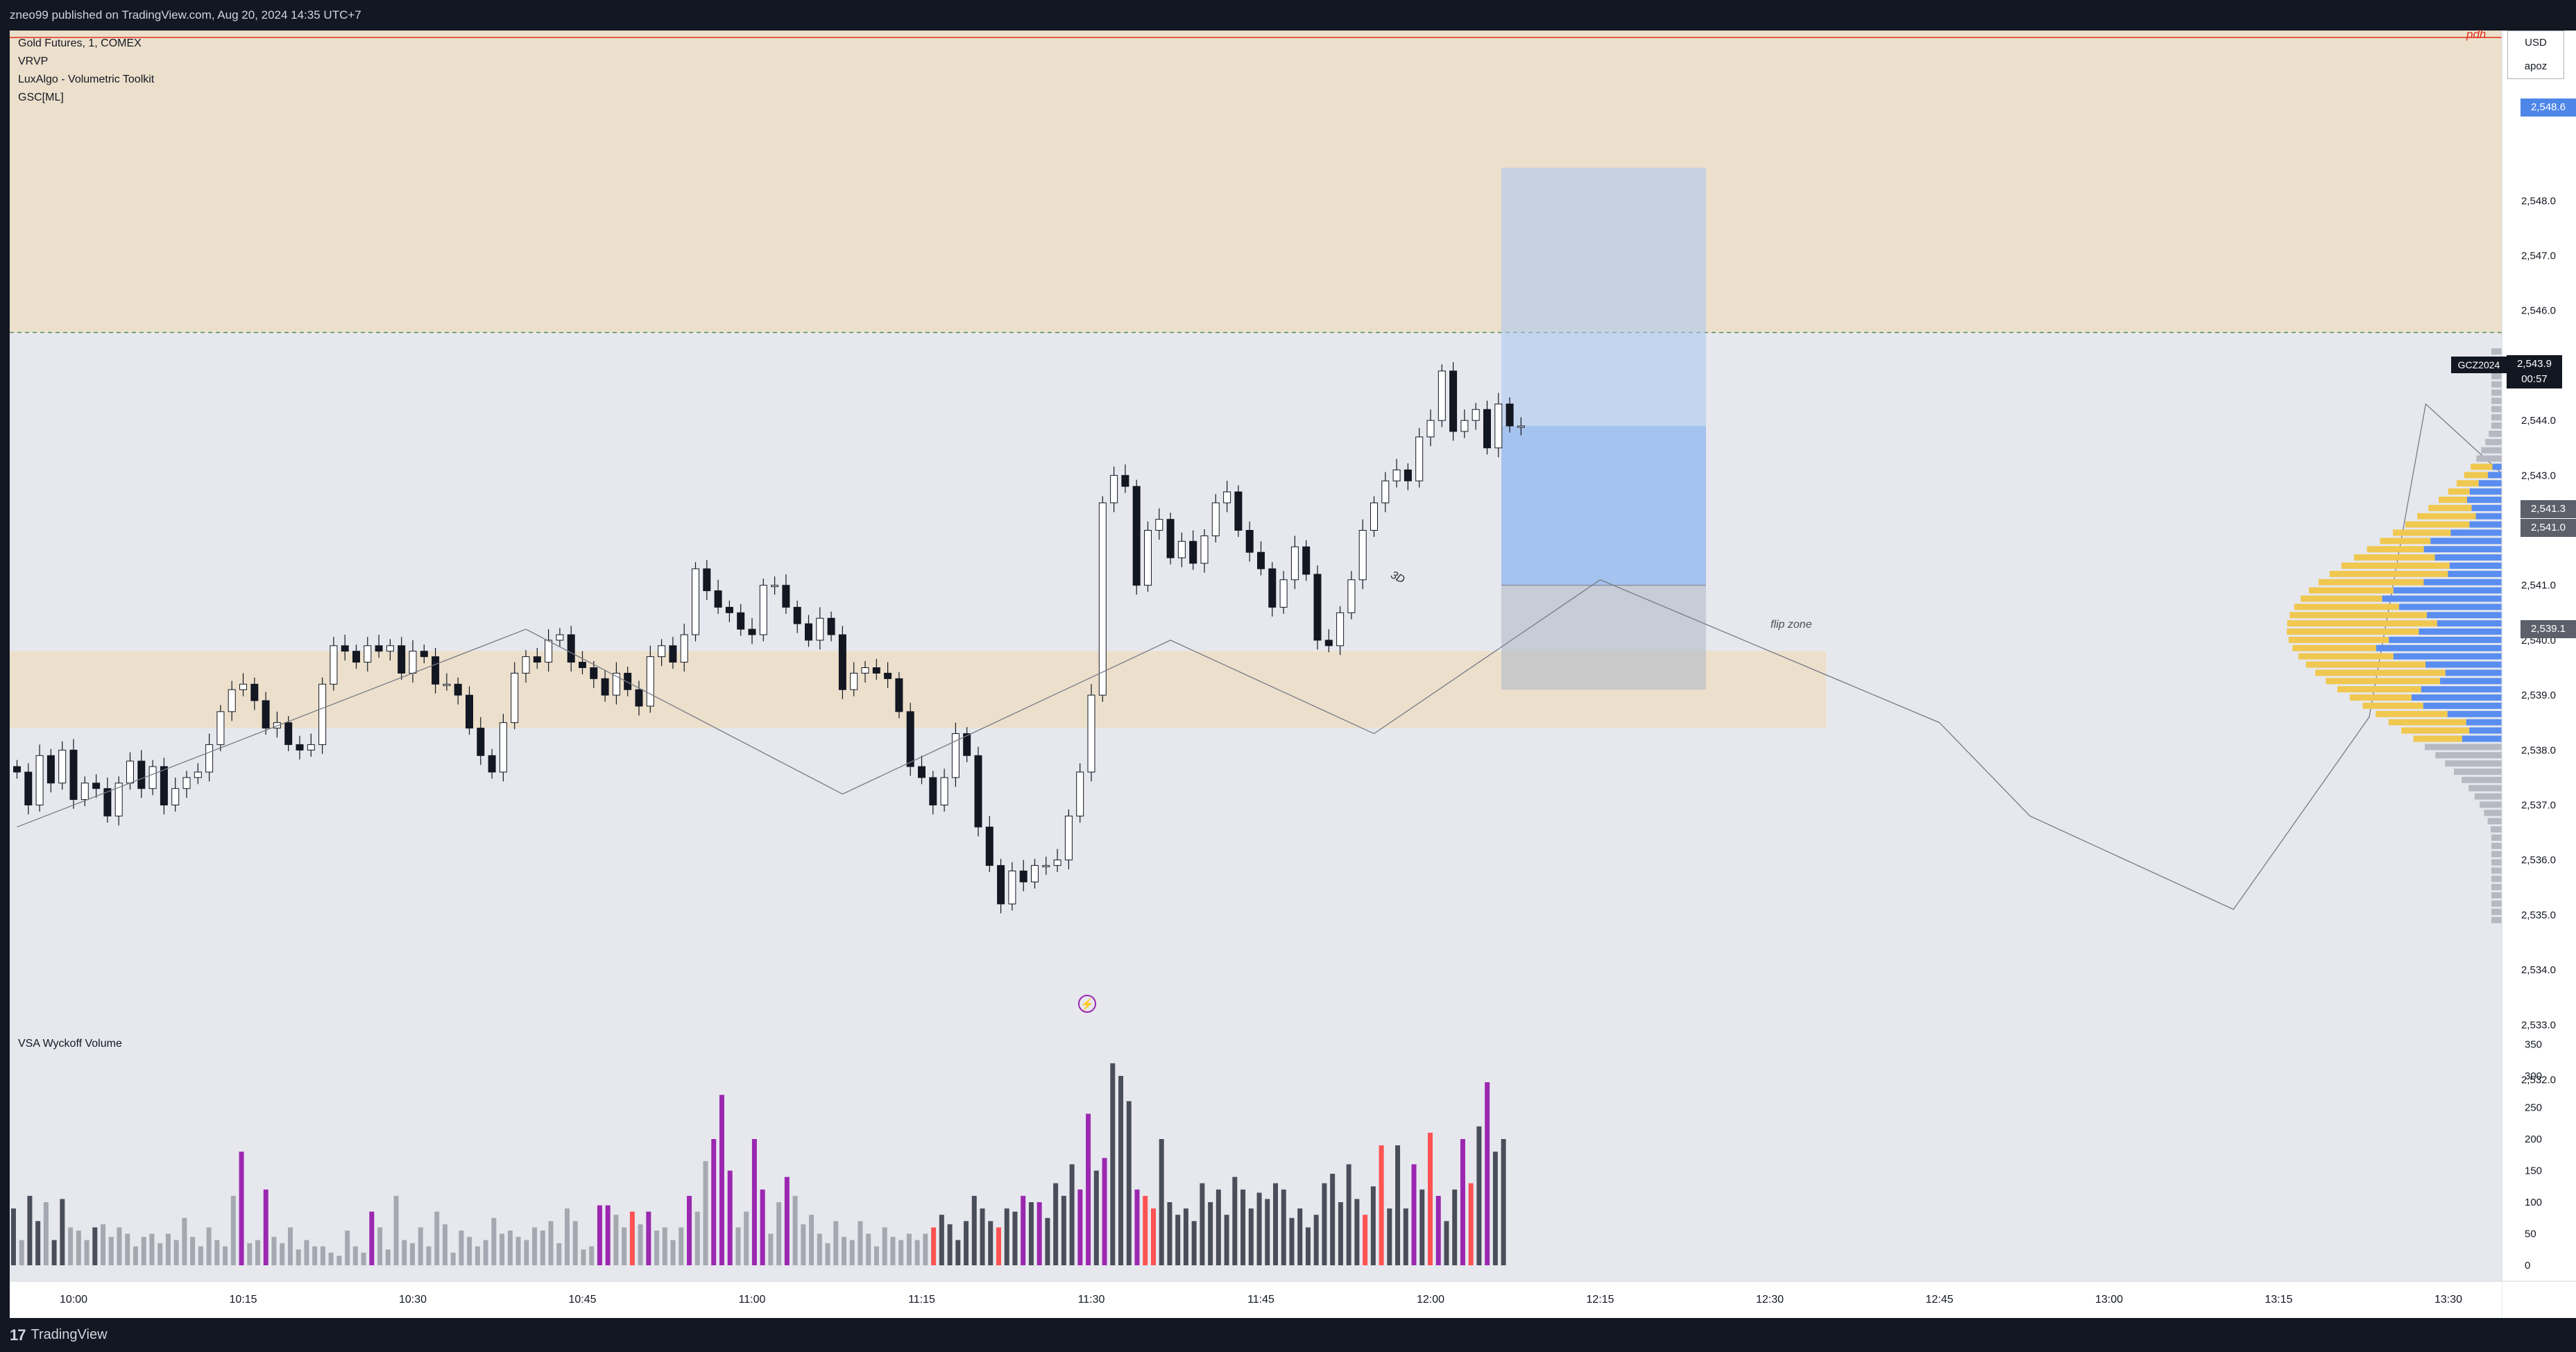  What do you see at coordinates (41, 97) in the screenshot?
I see `legend-indicator-gsc: GSC[ML]` at bounding box center [41, 97].